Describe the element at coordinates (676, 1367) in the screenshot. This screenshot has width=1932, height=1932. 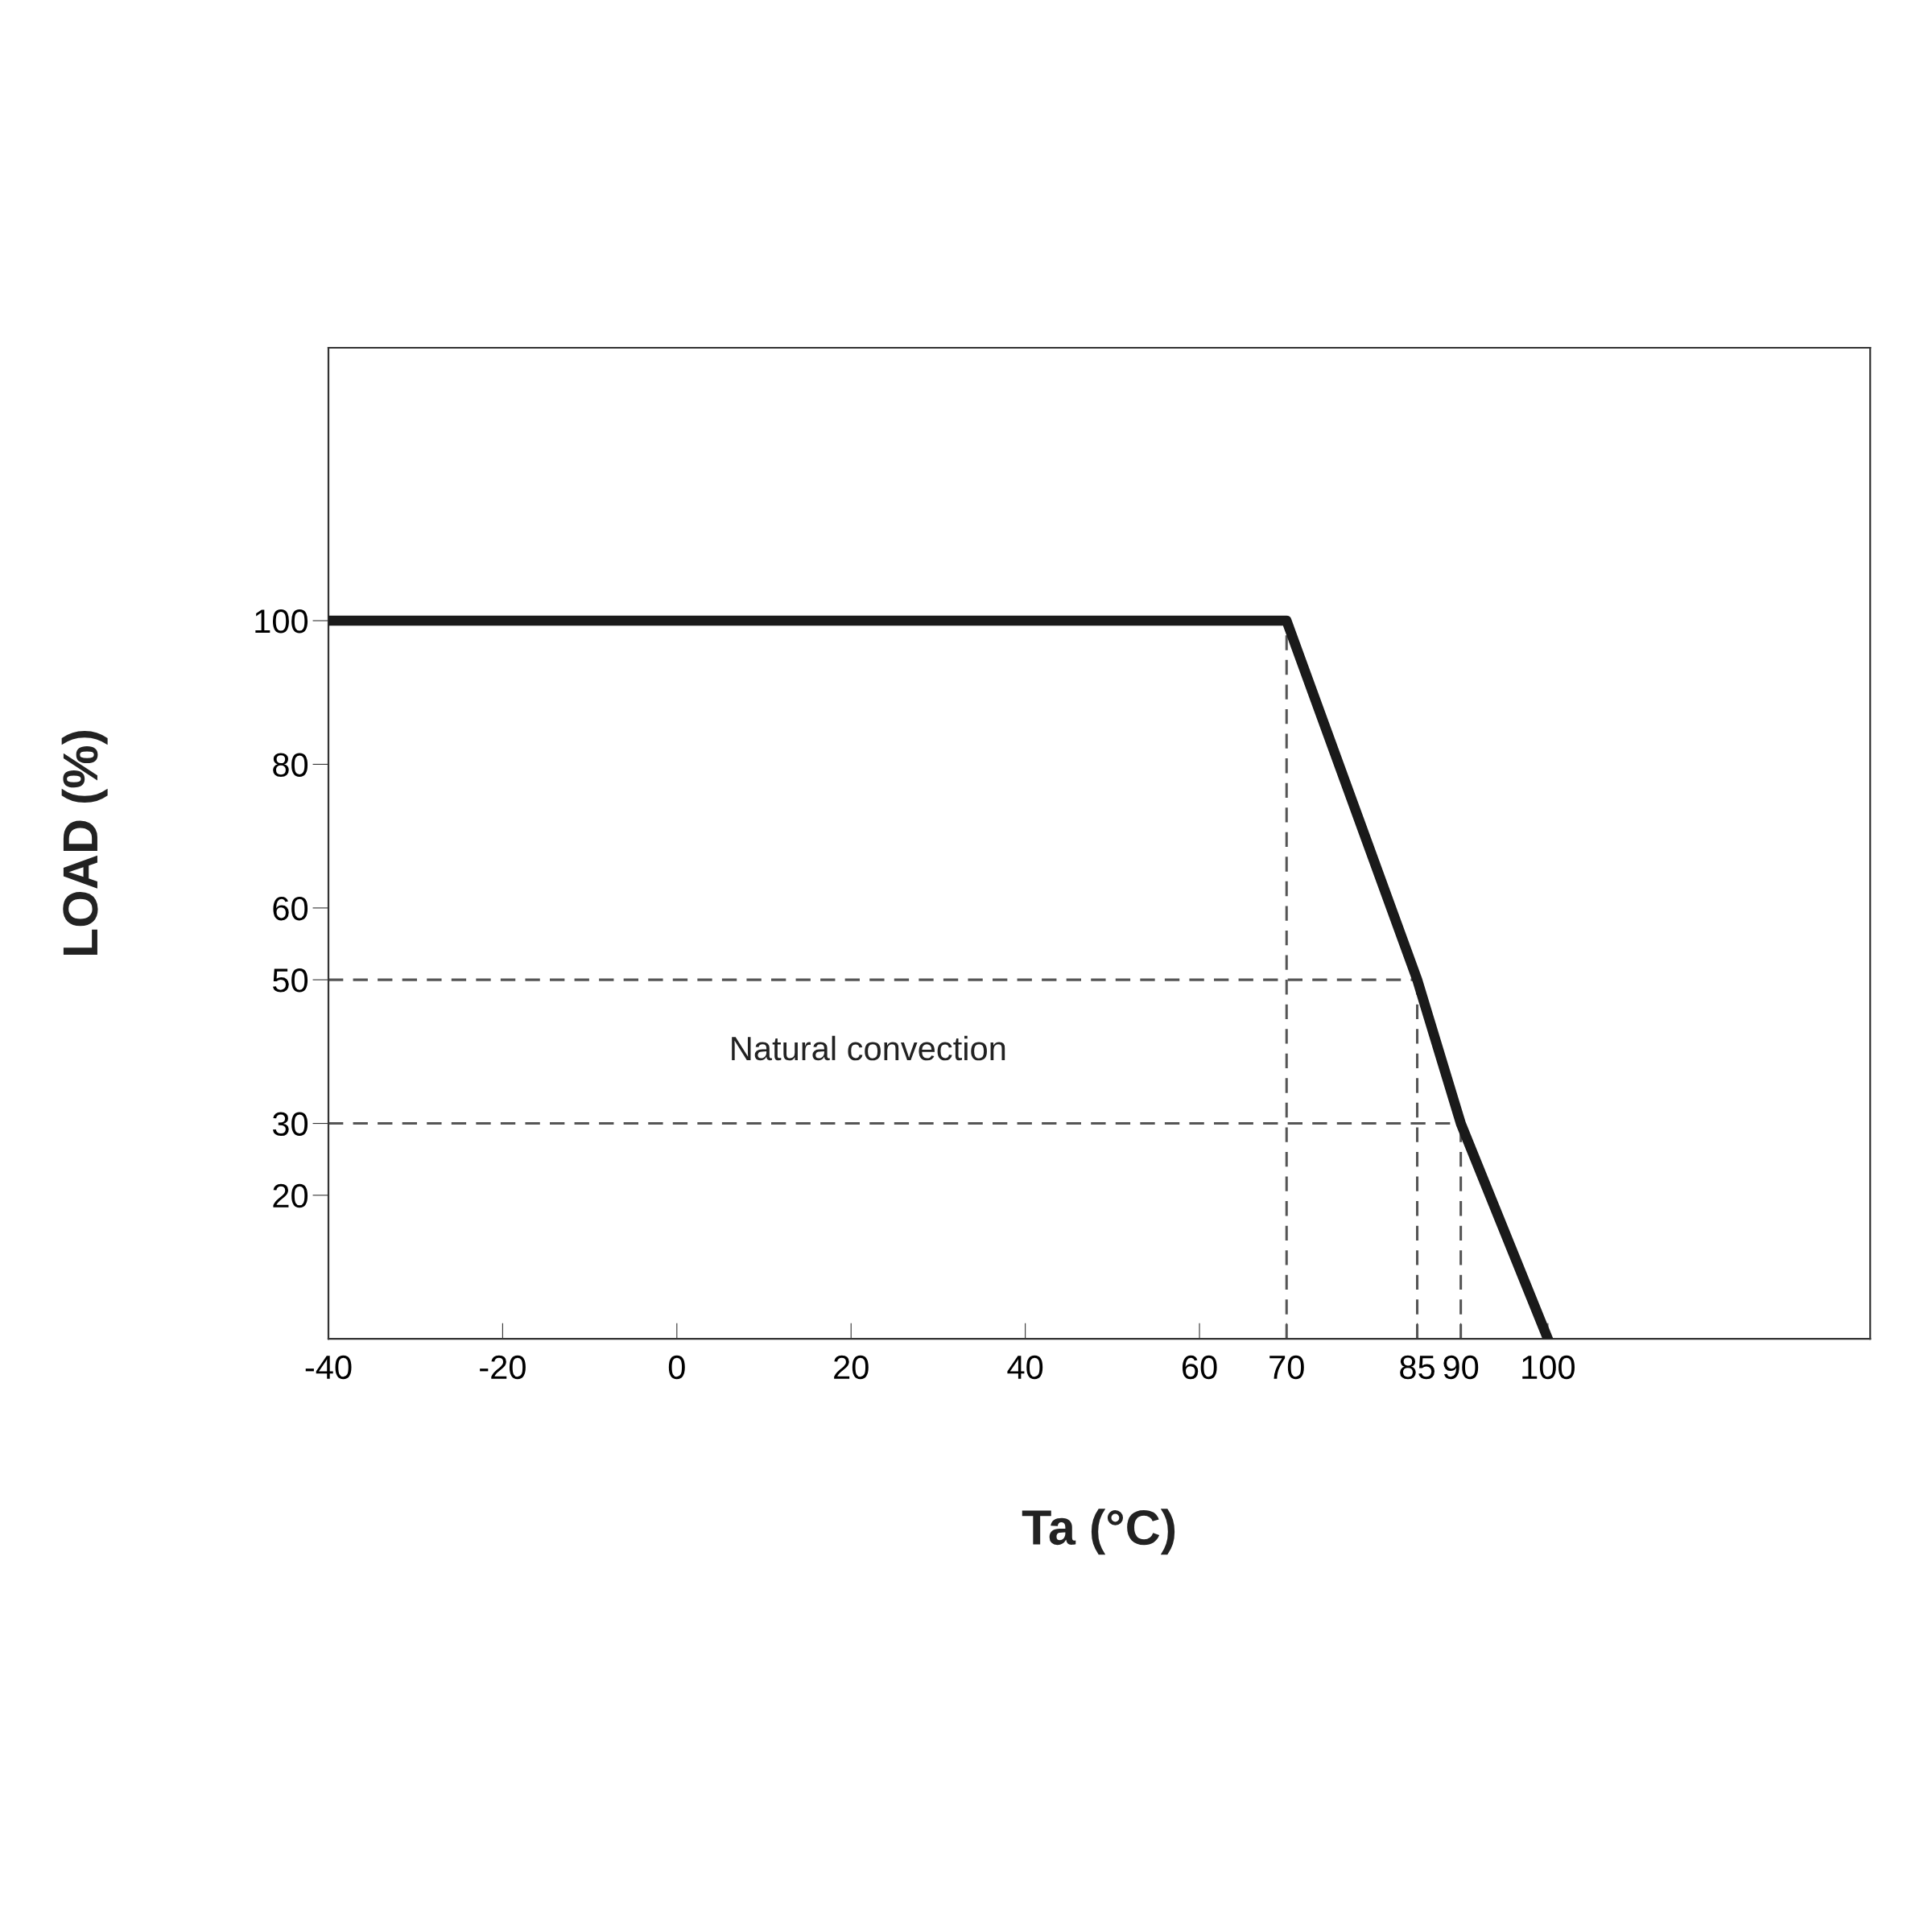
I see `x-tick-label: 0` at that location.